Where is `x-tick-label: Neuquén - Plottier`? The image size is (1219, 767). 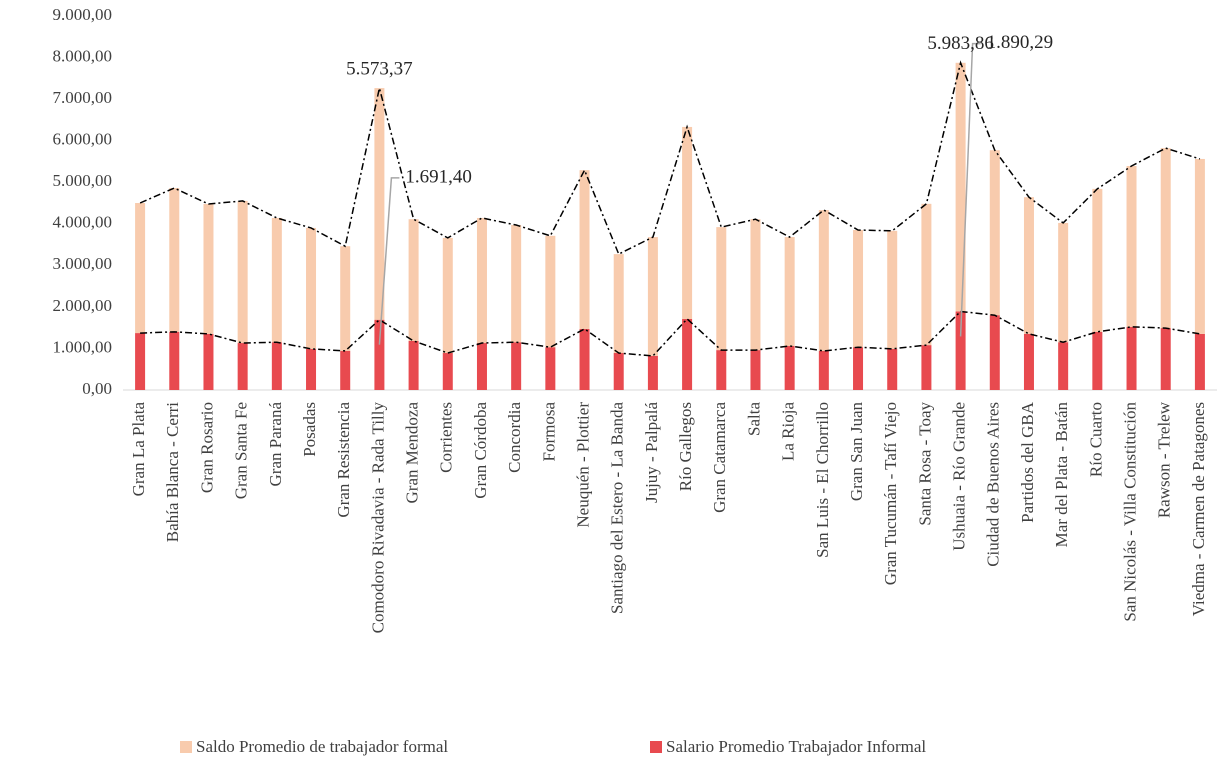
x-tick-label: Neuquén - Plottier is located at coordinates (582, 465).